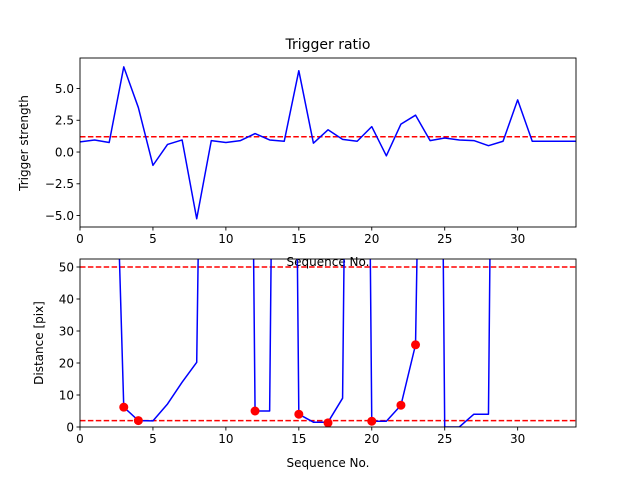 Image resolution: width=640 pixels, height=480 pixels. Describe the element at coordinates (64, 121) in the screenshot. I see `y-tick-label: 2.5` at that location.